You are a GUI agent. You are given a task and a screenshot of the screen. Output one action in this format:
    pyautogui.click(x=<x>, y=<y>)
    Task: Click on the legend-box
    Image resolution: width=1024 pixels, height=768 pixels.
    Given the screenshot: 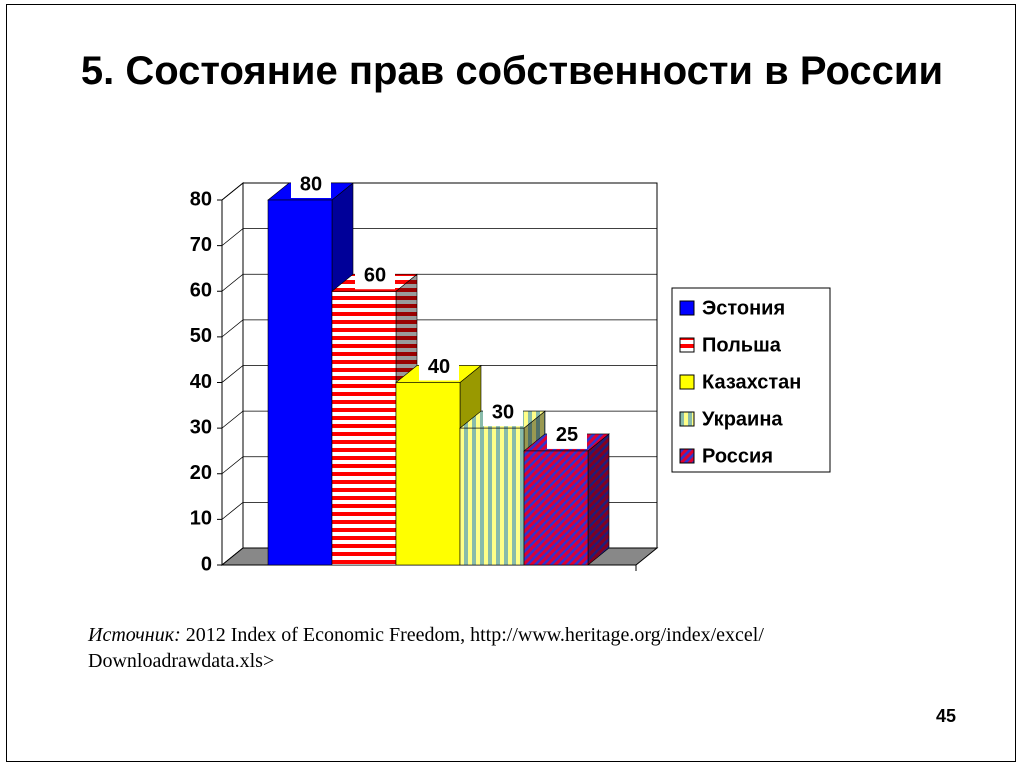 What is the action you would take?
    pyautogui.click(x=751, y=380)
    